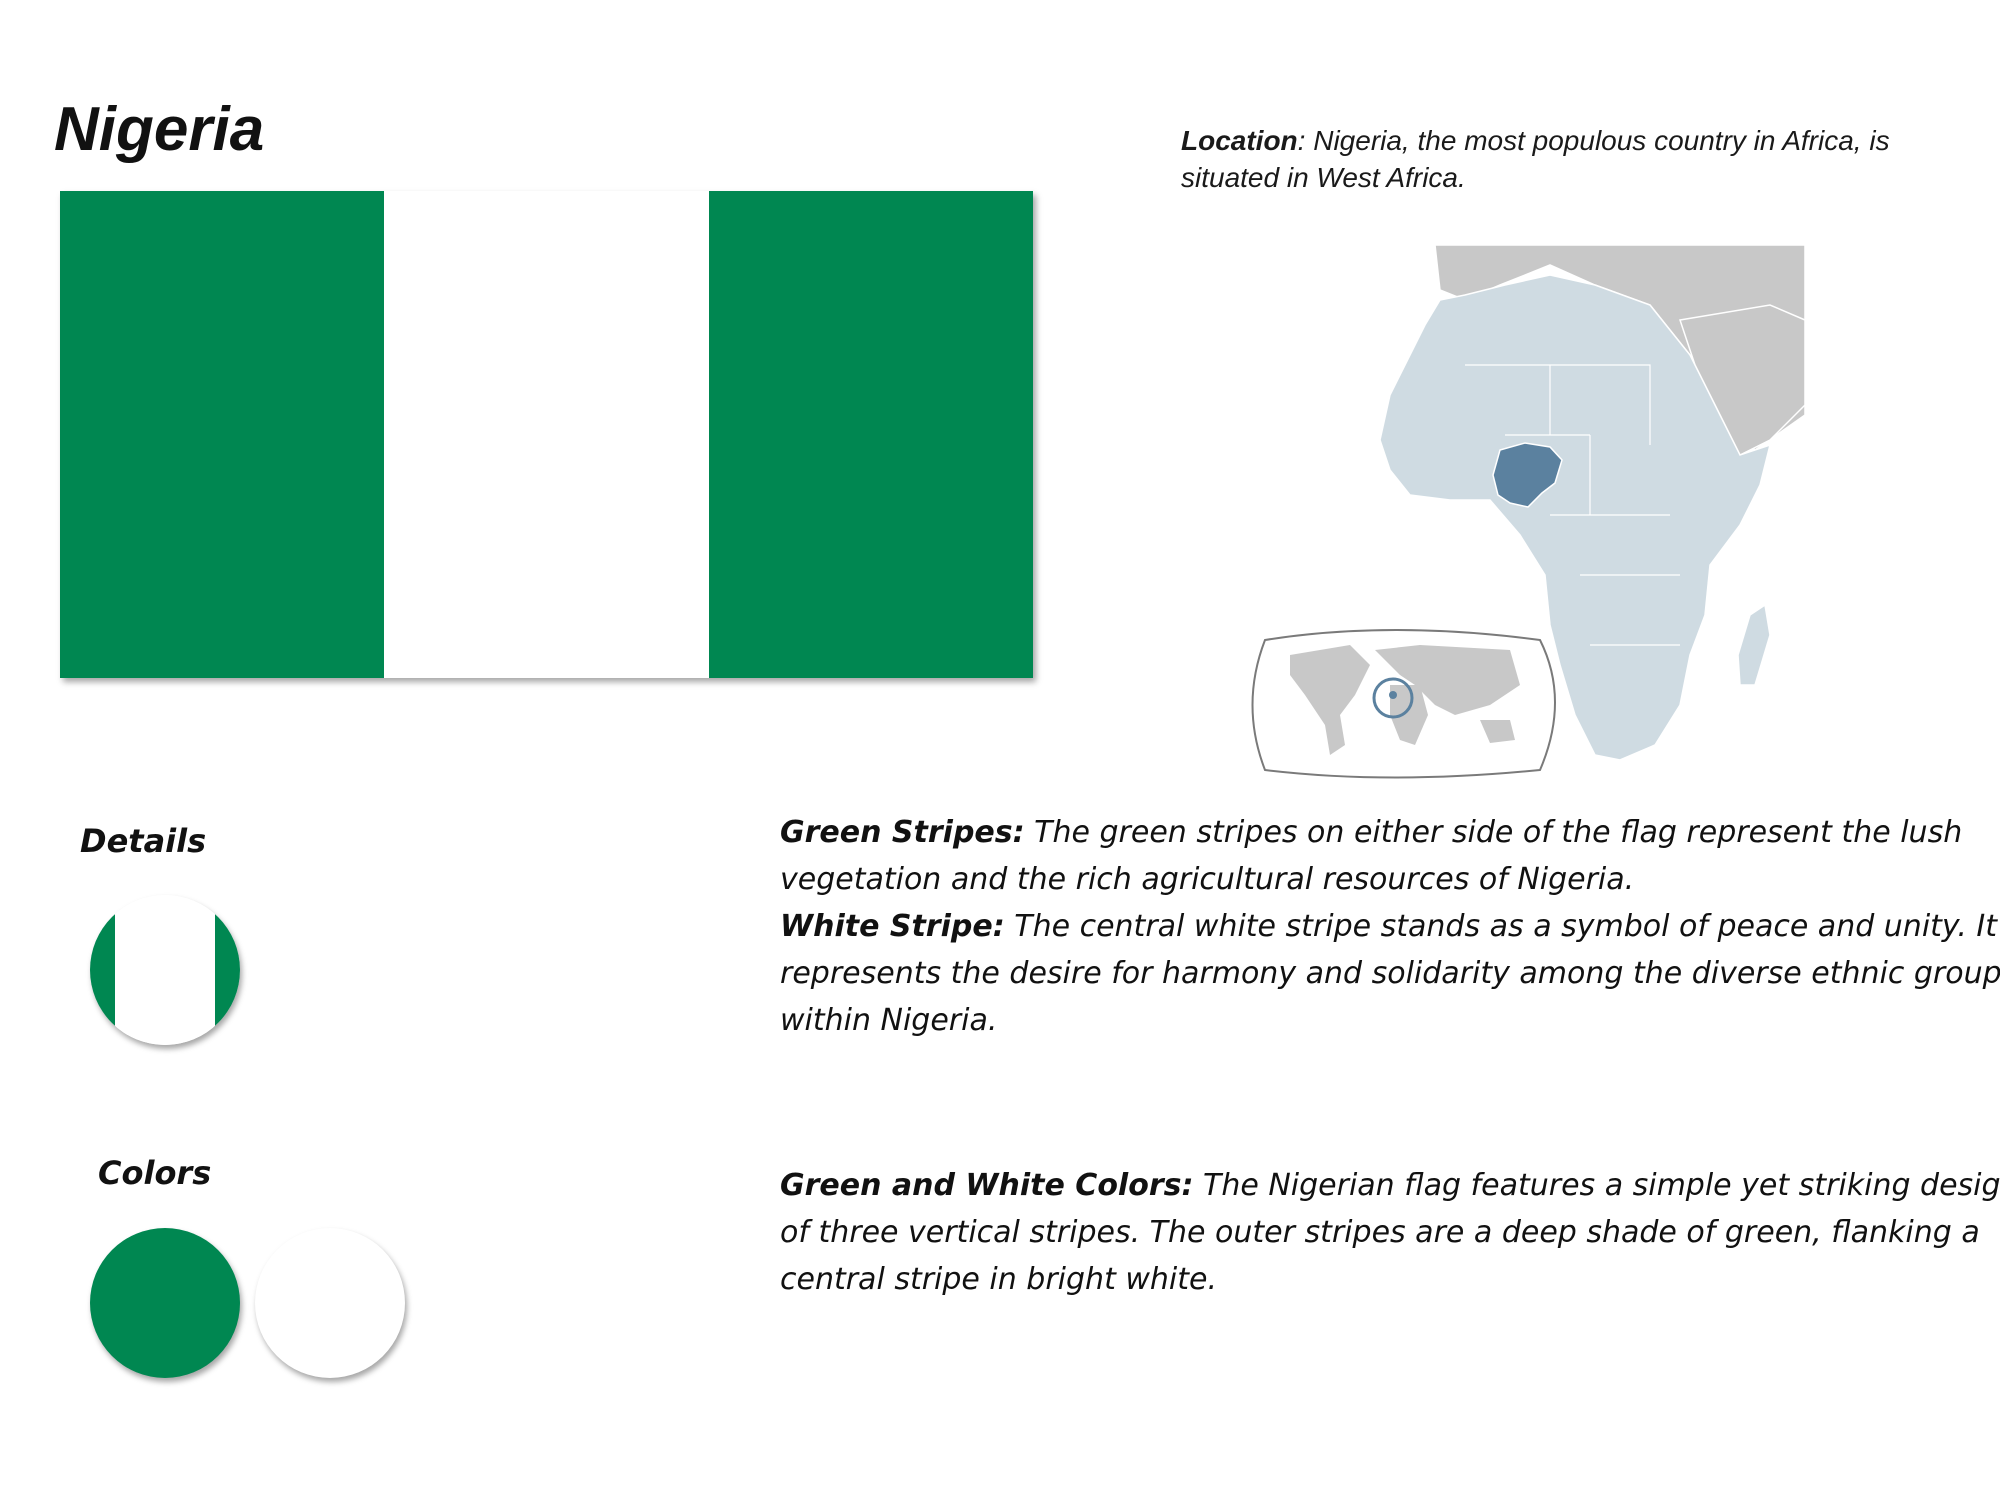 This screenshot has width=2000, height=1500. What do you see at coordinates (155, 1173) in the screenshot?
I see `colors-heading: Colors` at bounding box center [155, 1173].